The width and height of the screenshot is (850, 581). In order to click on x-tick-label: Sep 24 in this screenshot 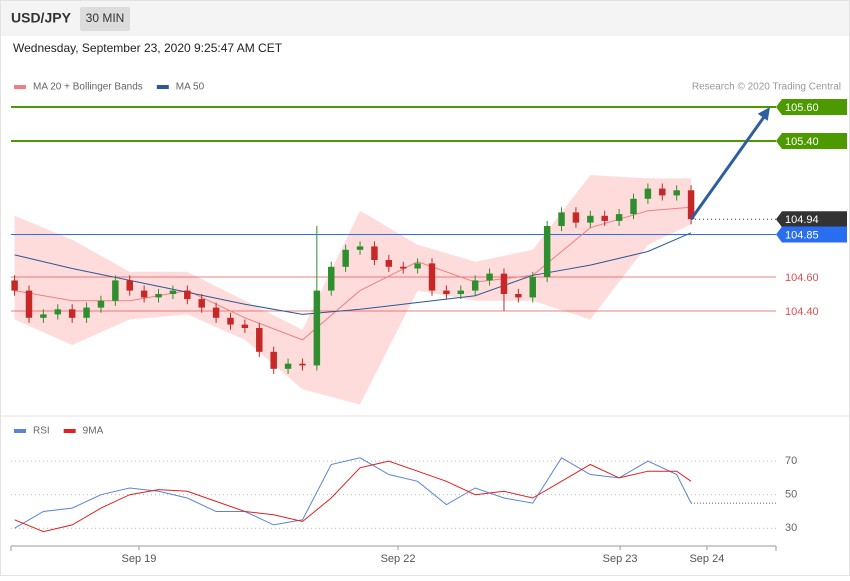, I will do `click(706, 559)`.